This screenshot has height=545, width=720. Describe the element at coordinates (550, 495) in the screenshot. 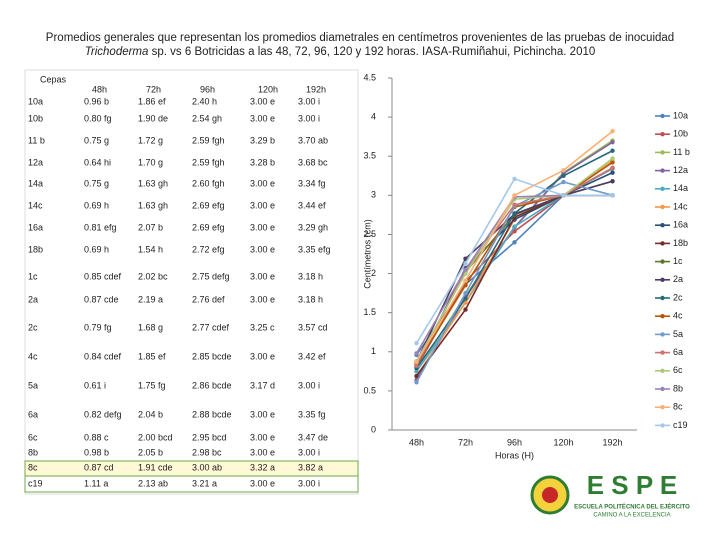

I see `logo-emblem-center` at that location.